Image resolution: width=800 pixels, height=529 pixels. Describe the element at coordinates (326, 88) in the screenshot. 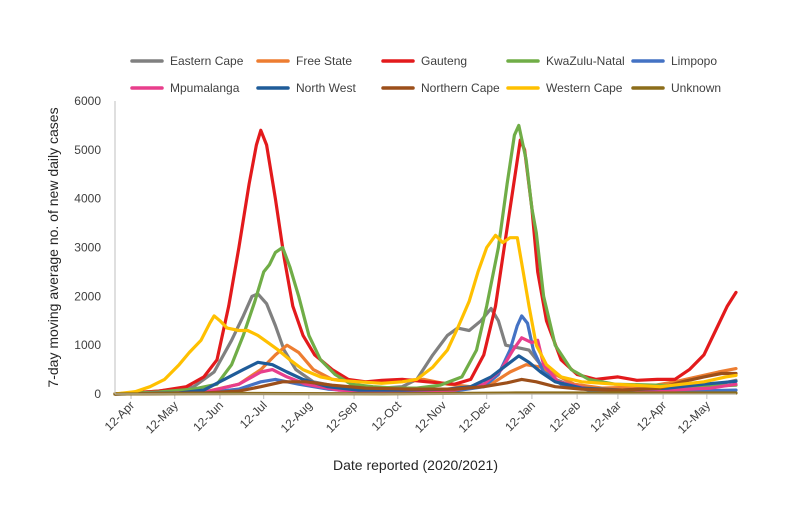

I see `legend-label-north-west: North West` at that location.